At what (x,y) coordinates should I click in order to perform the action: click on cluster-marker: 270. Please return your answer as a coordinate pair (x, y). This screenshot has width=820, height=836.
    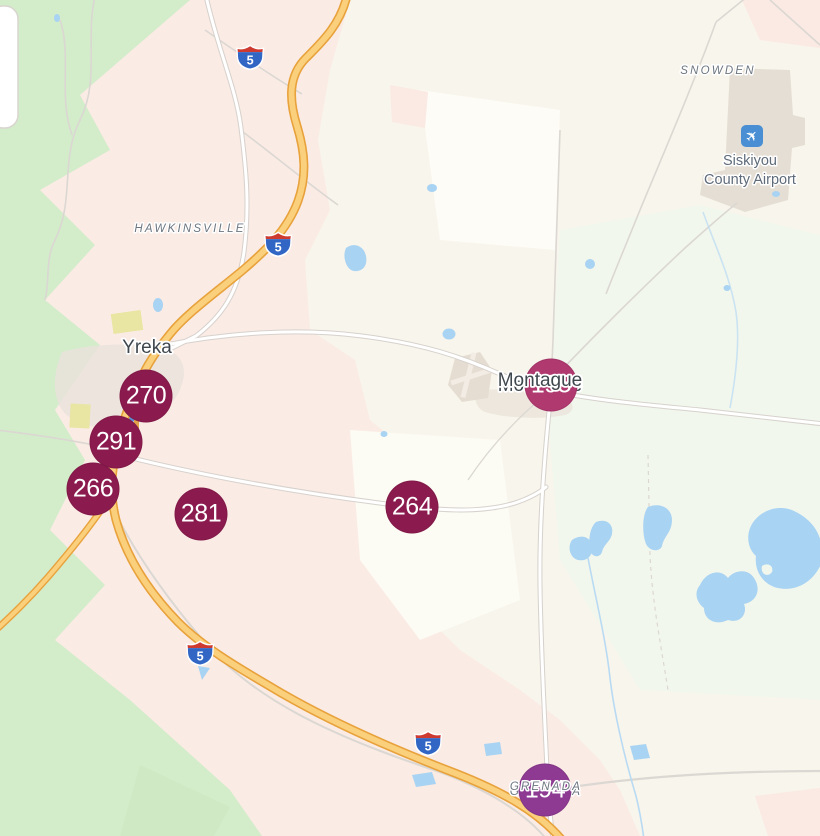
    Looking at the image, I should click on (146, 396).